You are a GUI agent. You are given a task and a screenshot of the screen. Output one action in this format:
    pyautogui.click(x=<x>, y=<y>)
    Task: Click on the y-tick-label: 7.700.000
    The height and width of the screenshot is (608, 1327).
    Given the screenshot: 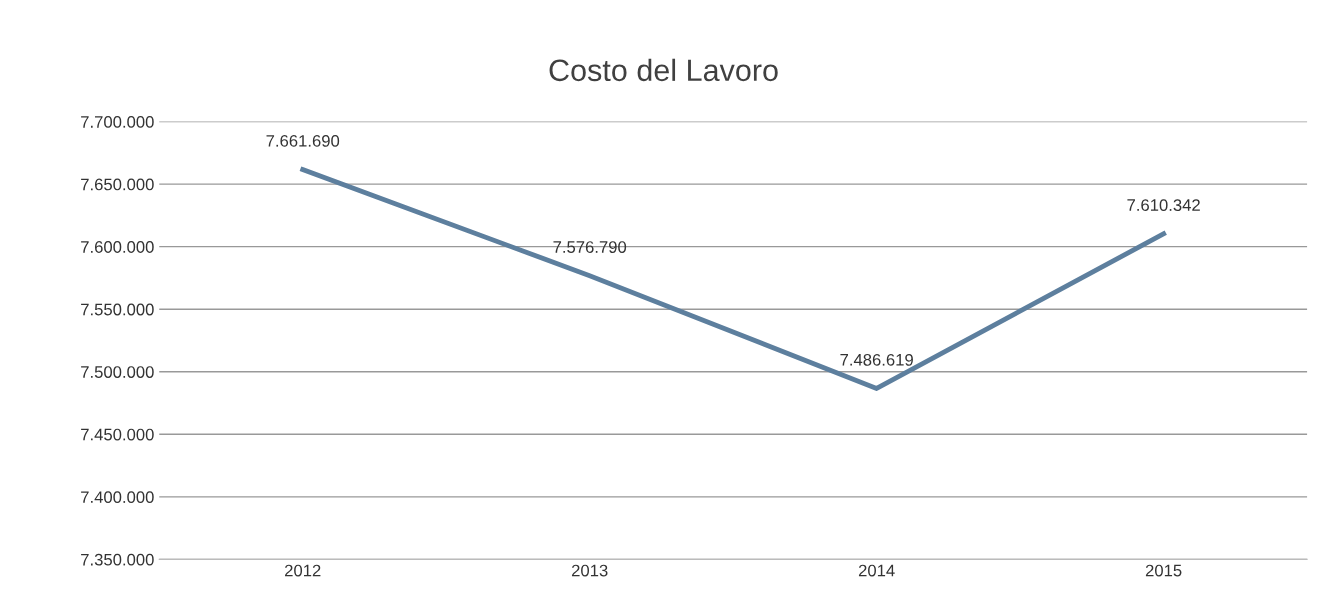 What is the action you would take?
    pyautogui.click(x=117, y=122)
    